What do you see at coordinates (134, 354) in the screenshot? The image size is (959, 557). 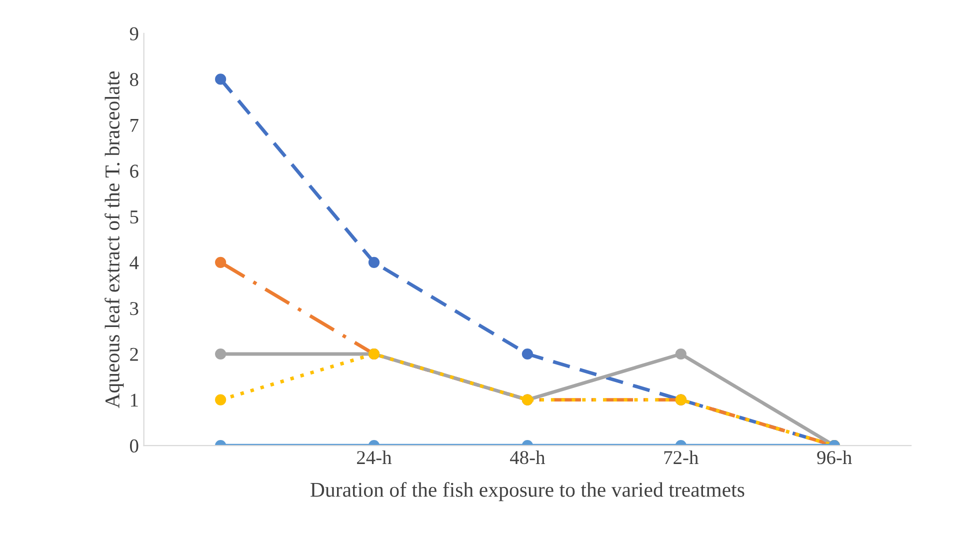 I see `y-tick-label: 2` at bounding box center [134, 354].